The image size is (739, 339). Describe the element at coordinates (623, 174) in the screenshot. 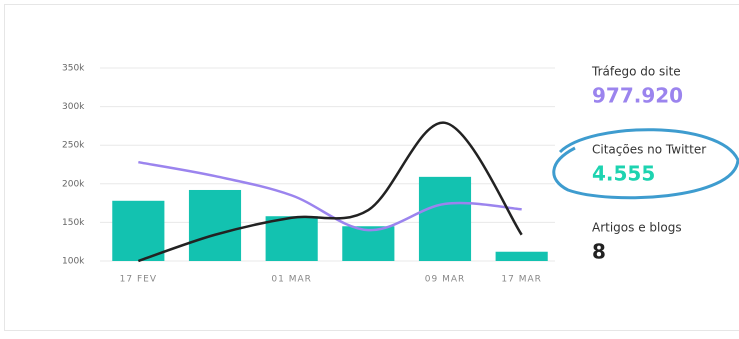

I see `stat-value: 4.555` at that location.